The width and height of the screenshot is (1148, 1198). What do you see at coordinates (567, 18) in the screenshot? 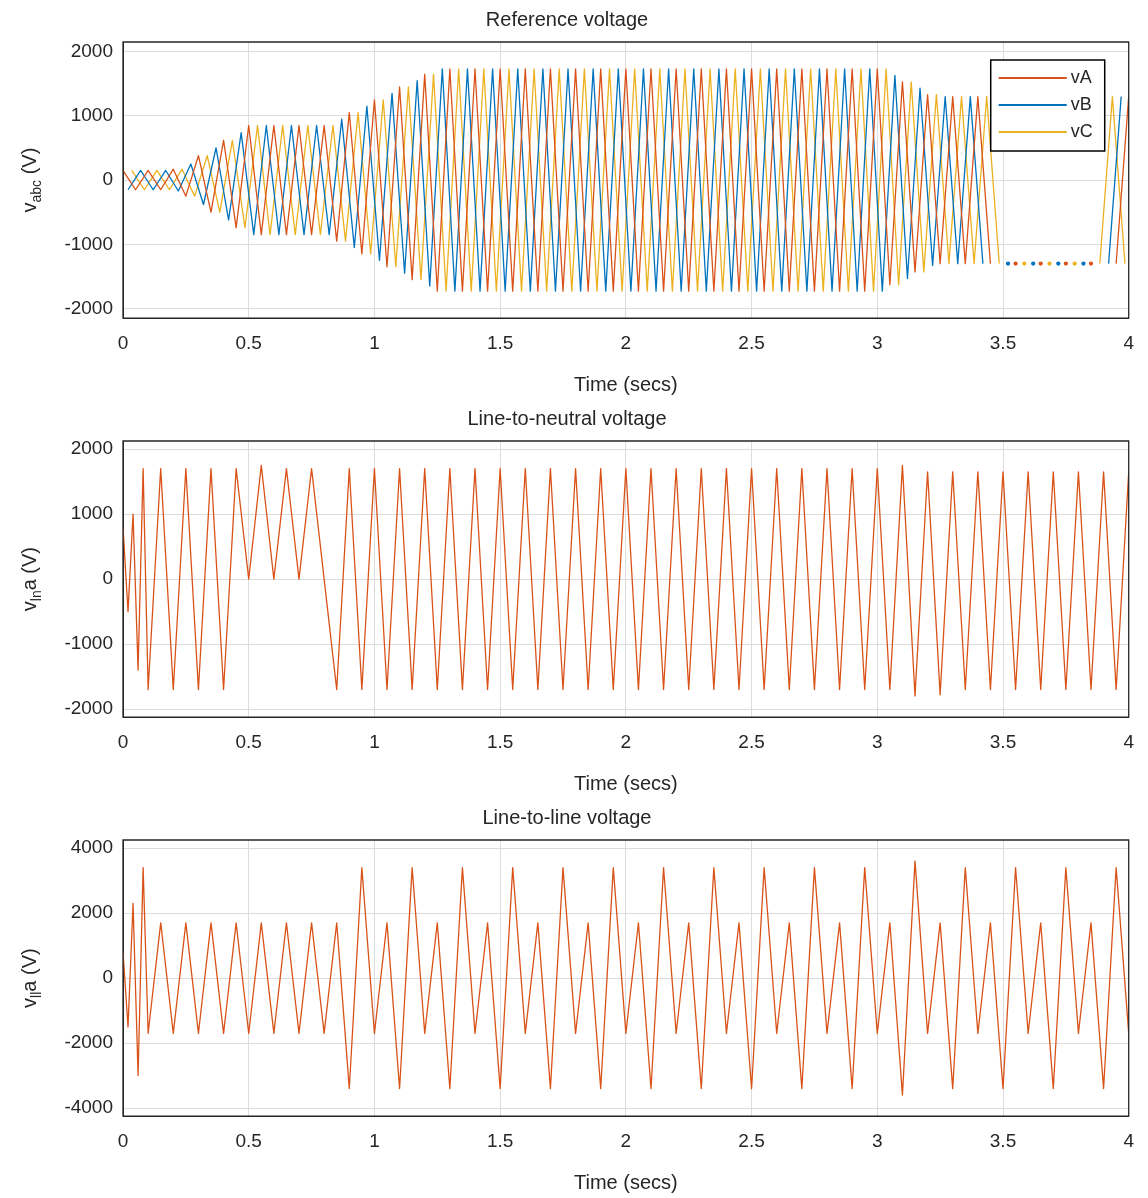
I see `chart-title: Reference voltage` at bounding box center [567, 18].